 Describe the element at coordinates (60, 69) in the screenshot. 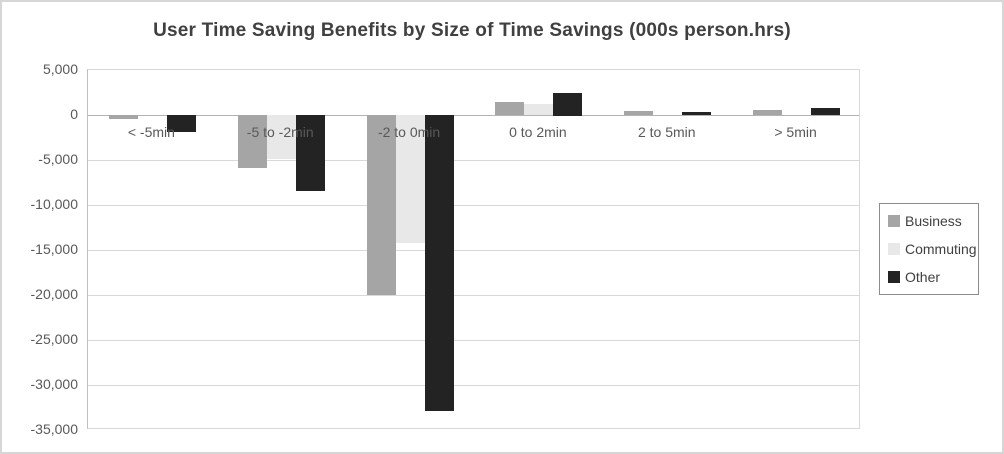

I see `y-axis-tick-label: 5,000` at that location.